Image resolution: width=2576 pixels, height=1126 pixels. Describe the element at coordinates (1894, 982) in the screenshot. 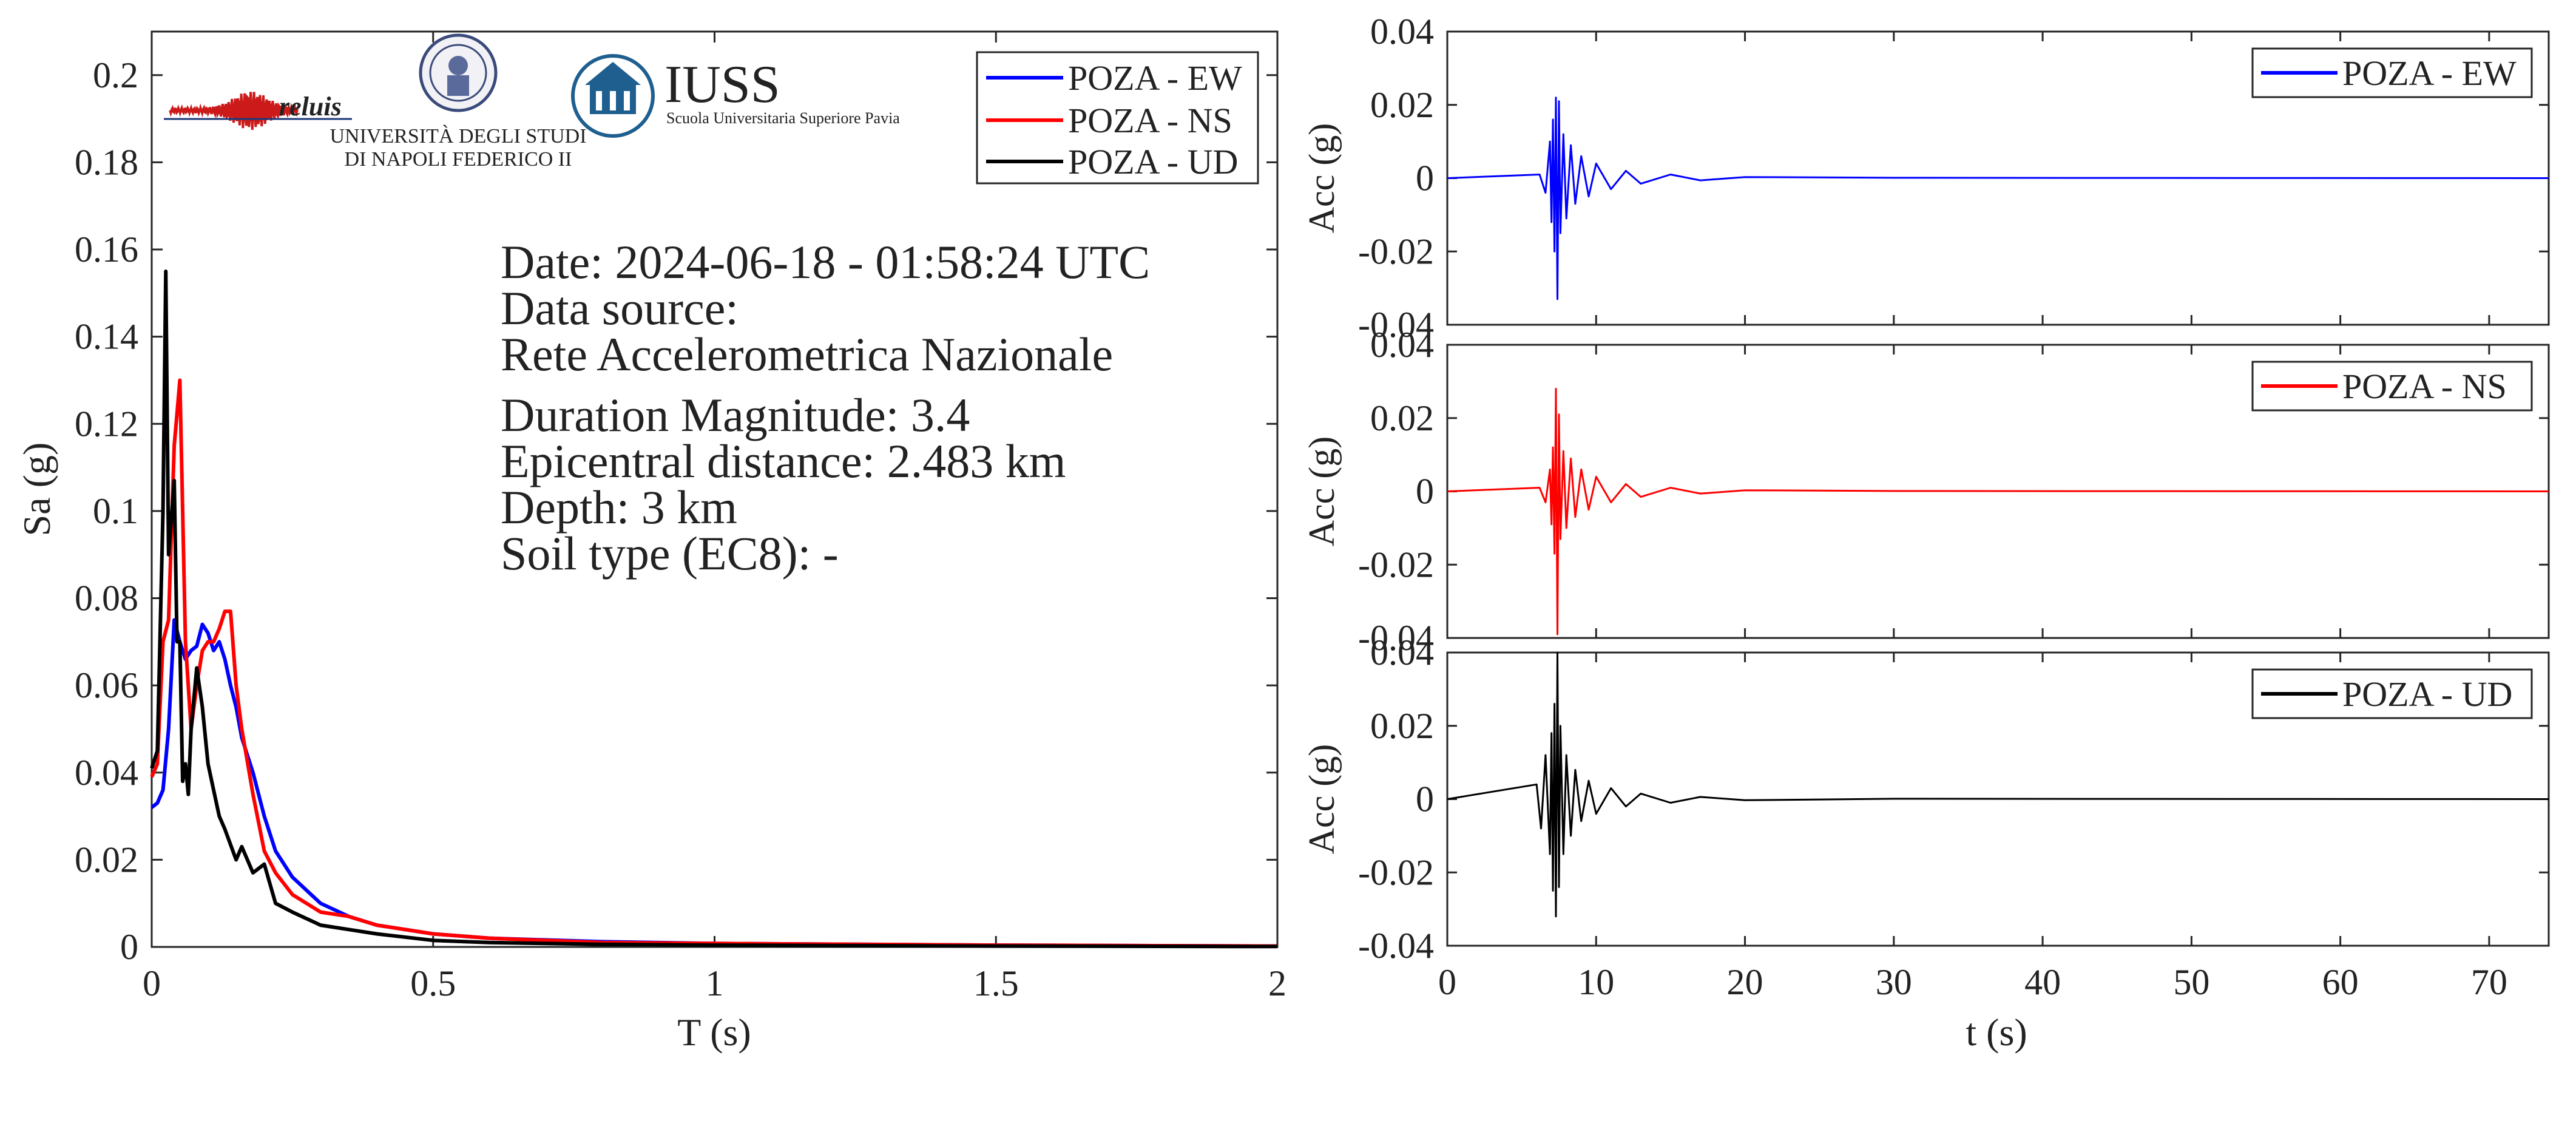

I see `accel-x-tick-label: 30` at that location.